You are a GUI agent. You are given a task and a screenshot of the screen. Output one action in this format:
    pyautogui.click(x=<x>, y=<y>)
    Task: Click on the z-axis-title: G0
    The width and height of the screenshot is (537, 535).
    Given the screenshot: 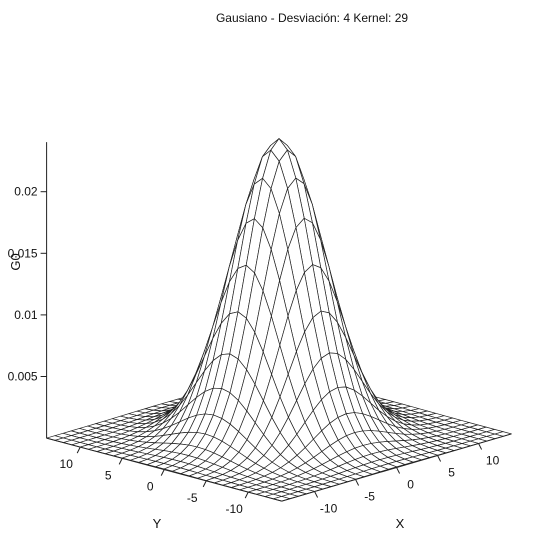 What is the action you would take?
    pyautogui.click(x=15, y=261)
    